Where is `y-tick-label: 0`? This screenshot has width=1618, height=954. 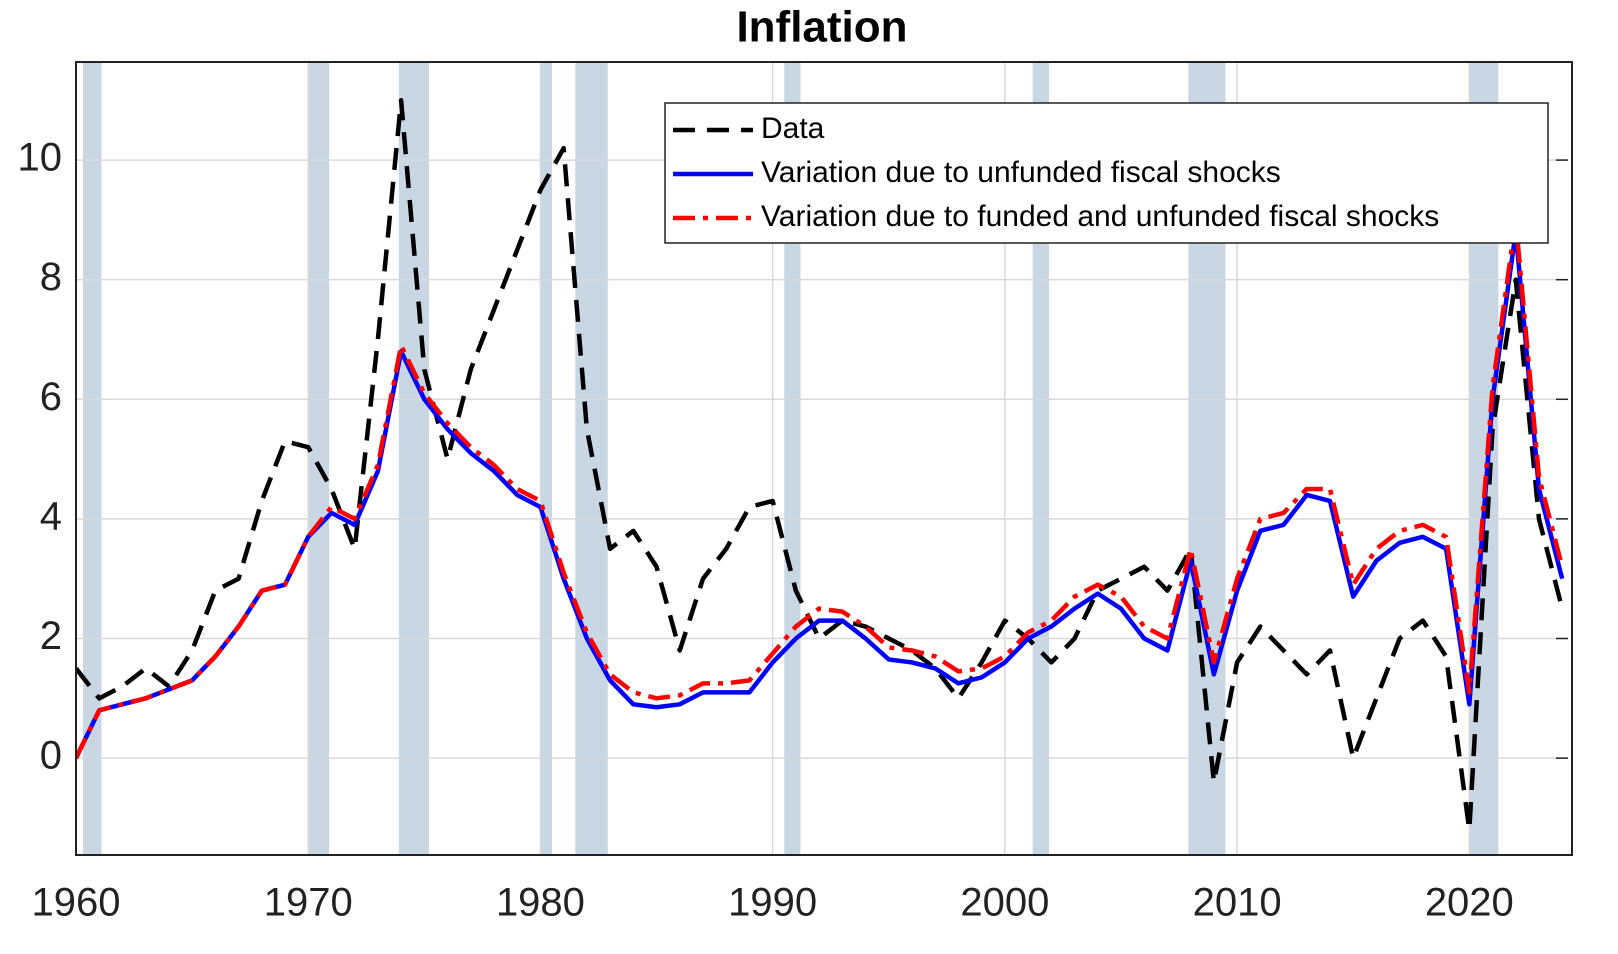
y-tick-label: 0 is located at coordinates (51, 756).